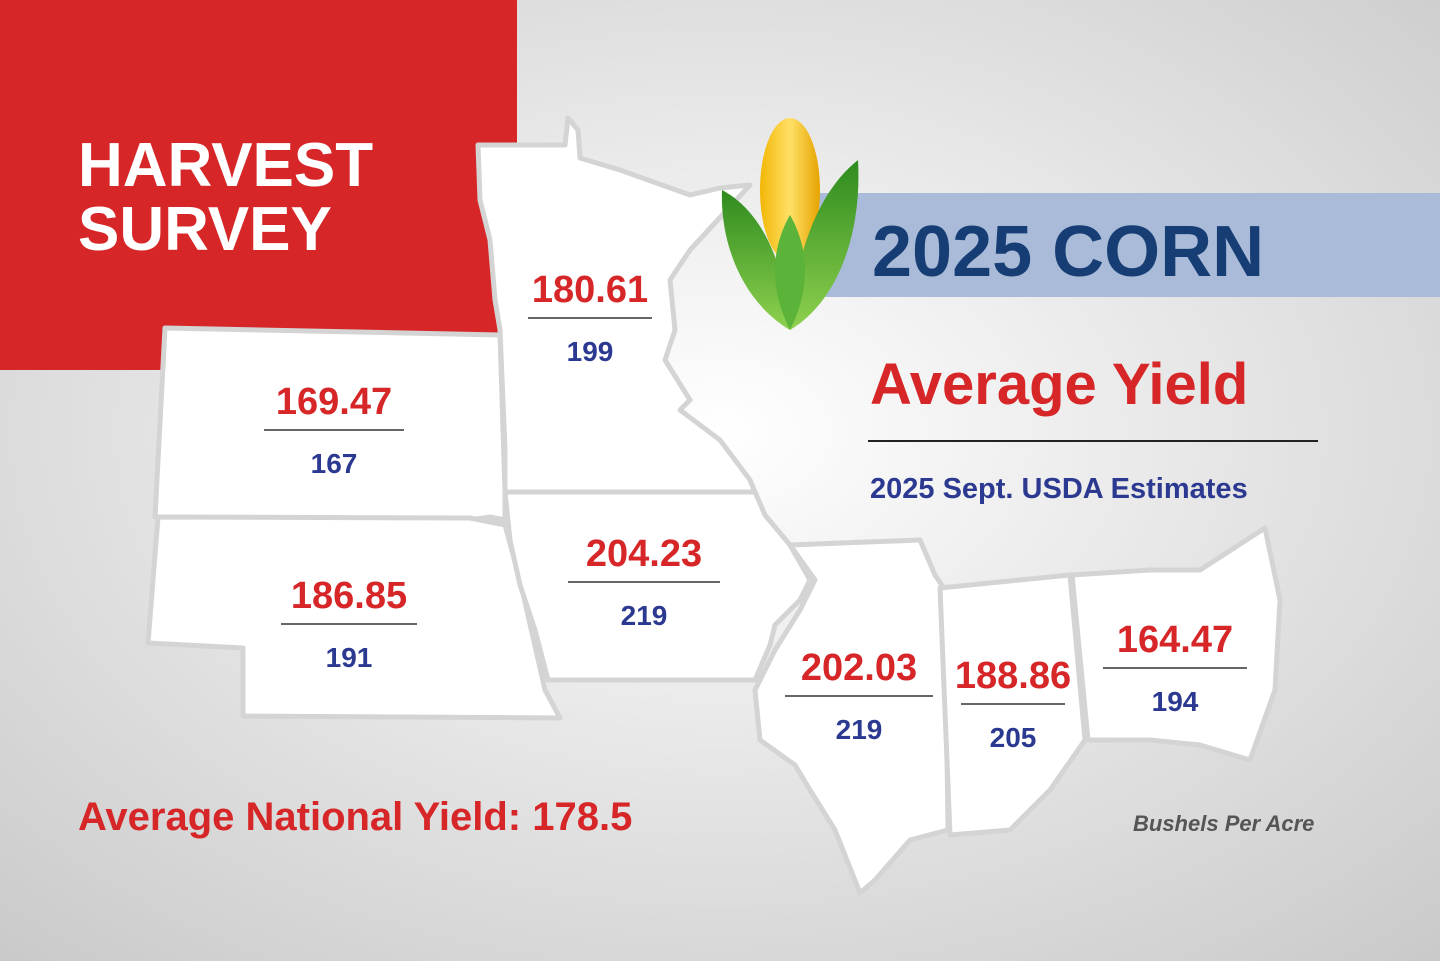  What do you see at coordinates (1175, 701) in the screenshot?
I see `usda-yield: 194` at bounding box center [1175, 701].